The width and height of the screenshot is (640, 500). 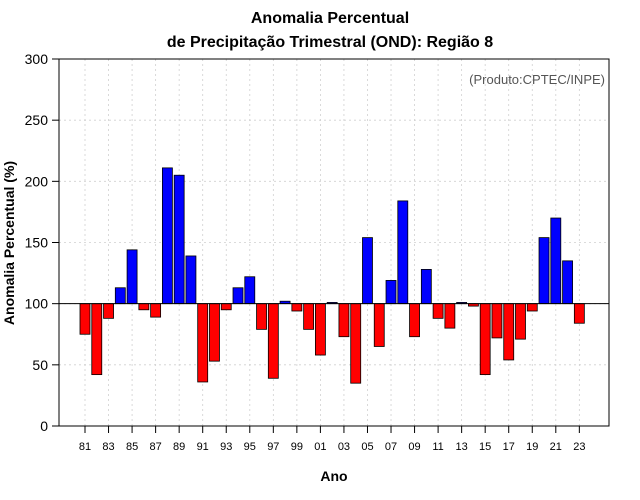 What do you see at coordinates (414, 447) in the screenshot?
I see `x-tick-label: 09` at bounding box center [414, 447].